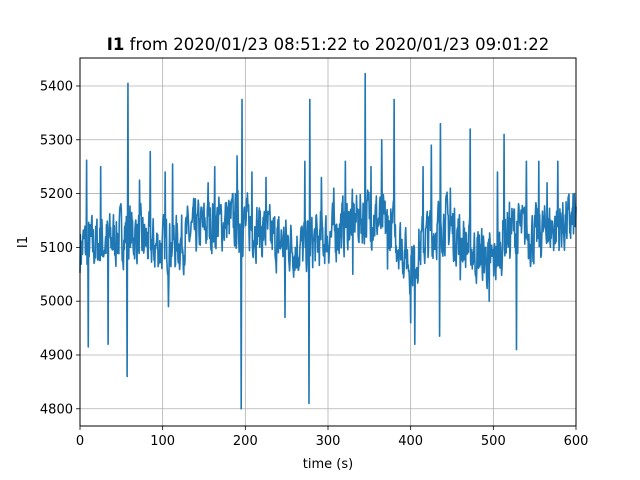 The width and height of the screenshot is (640, 480). What do you see at coordinates (56, 194) in the screenshot?
I see `y-tick-label: 5200` at bounding box center [56, 194].